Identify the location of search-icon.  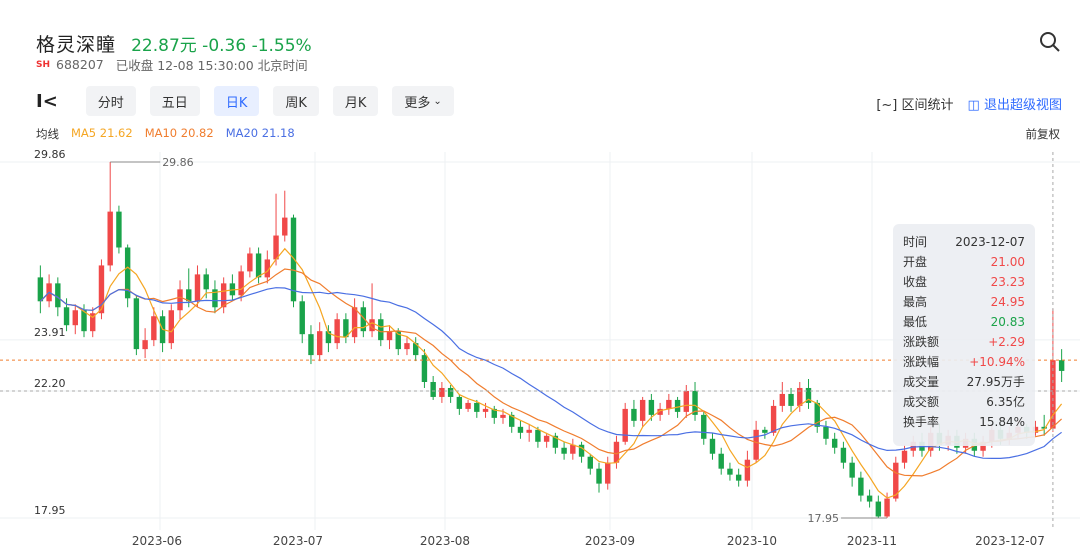
(1050, 42).